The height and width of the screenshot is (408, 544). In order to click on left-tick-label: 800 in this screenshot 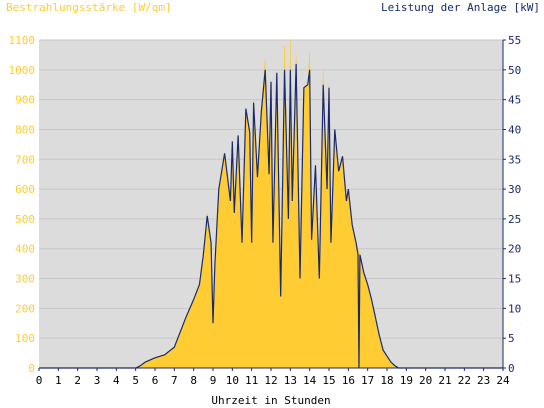, I will do `click(25, 129)`.